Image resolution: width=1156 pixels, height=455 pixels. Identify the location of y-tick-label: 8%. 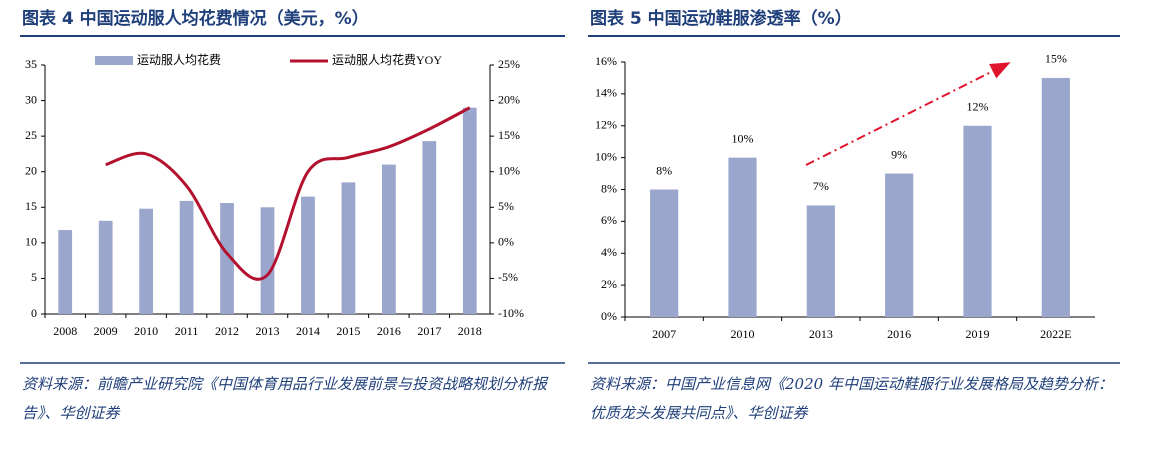
(609, 188).